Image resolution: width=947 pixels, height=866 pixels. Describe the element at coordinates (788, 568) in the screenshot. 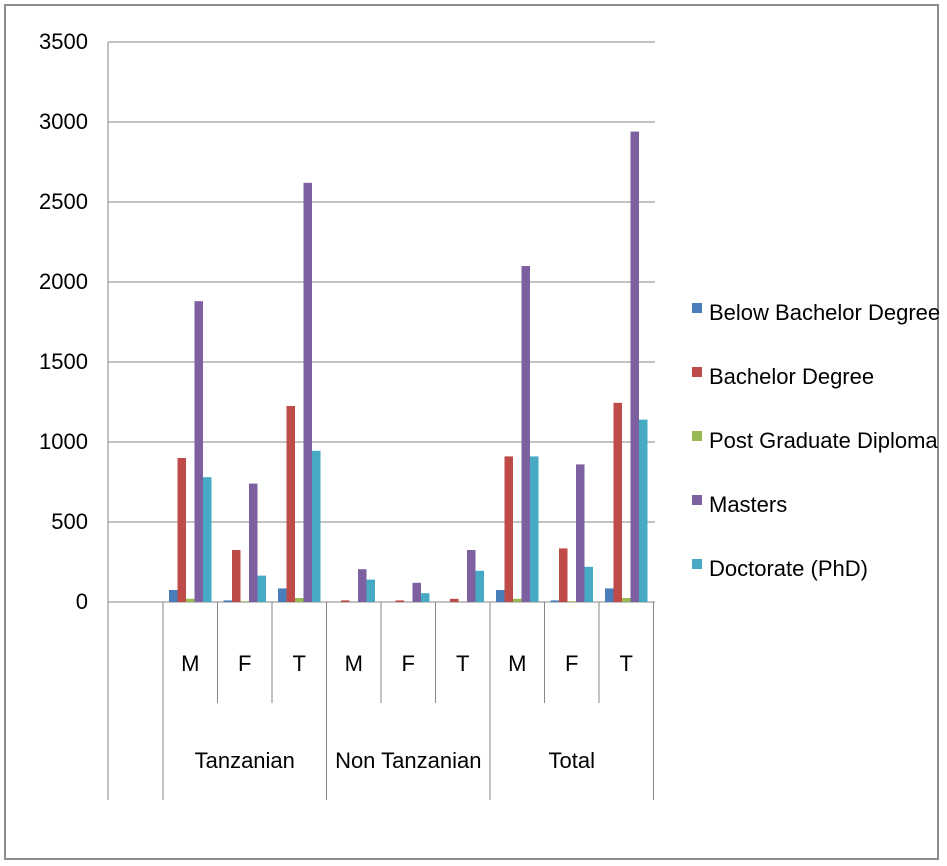

I see `legend-label: Doctorate (PhD)` at that location.